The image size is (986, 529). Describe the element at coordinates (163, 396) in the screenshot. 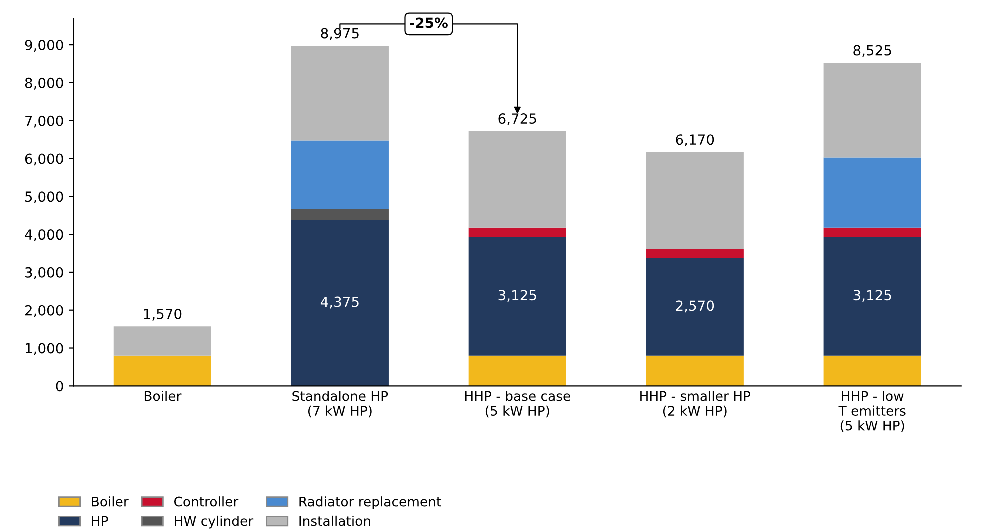

I see `x-tick-label: Boiler` at that location.